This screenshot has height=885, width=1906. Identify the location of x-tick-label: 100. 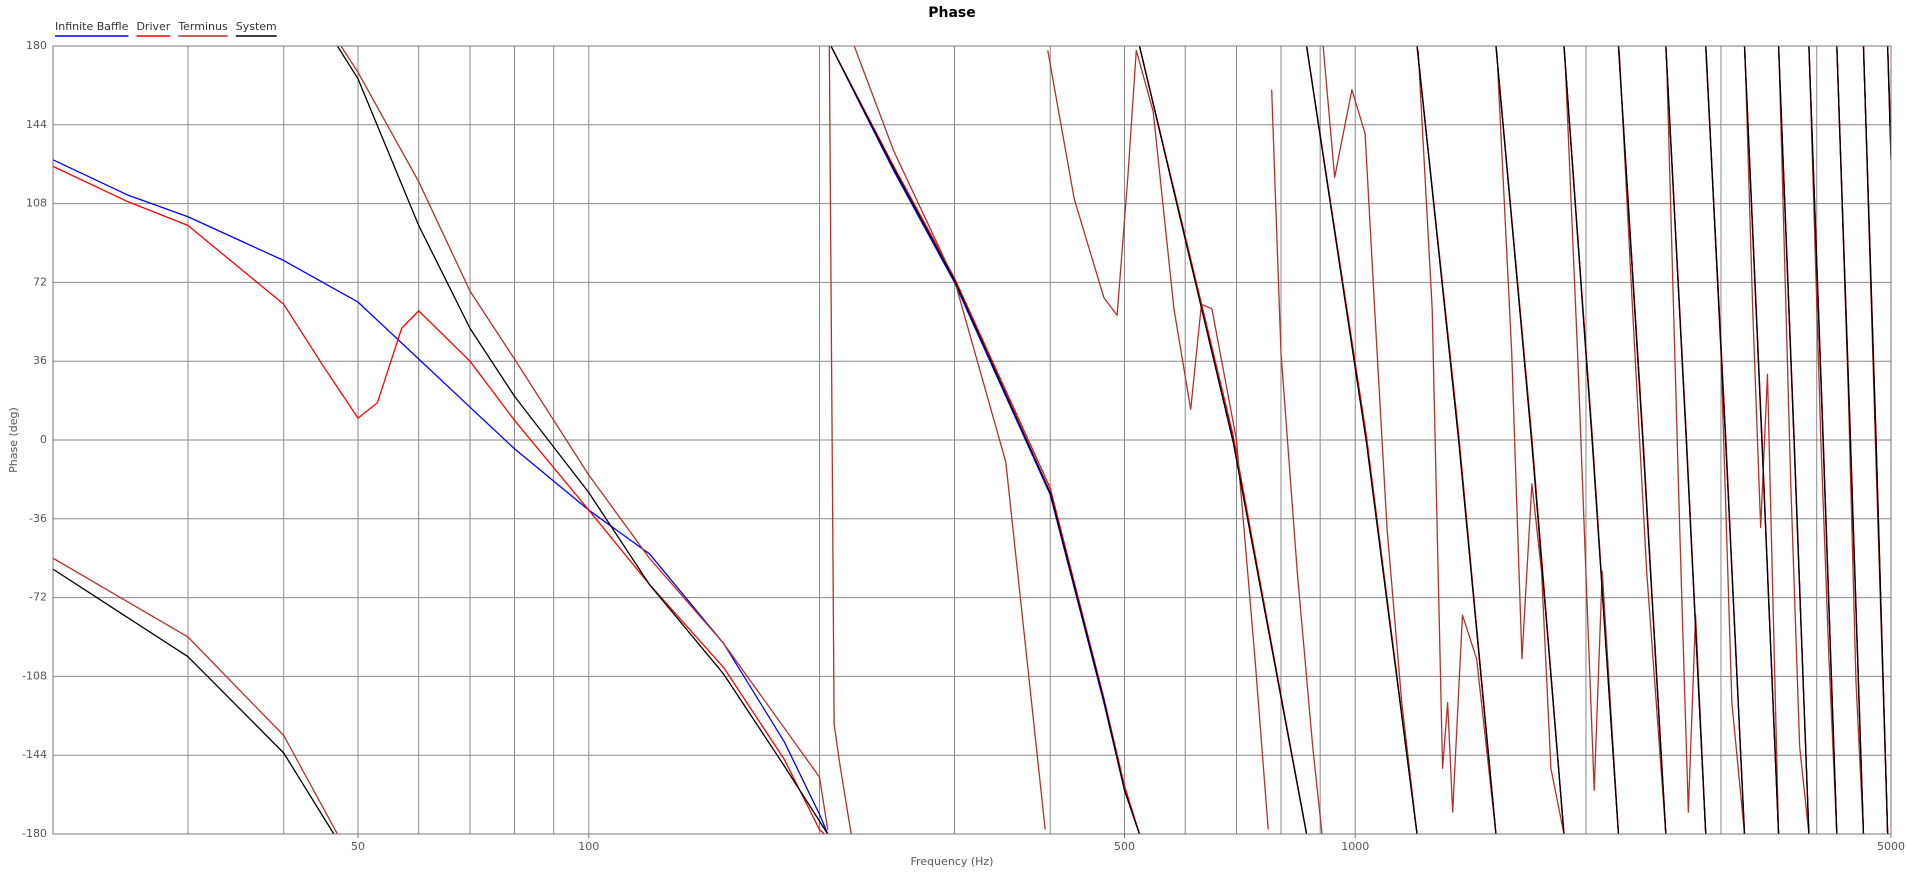
(588, 846).